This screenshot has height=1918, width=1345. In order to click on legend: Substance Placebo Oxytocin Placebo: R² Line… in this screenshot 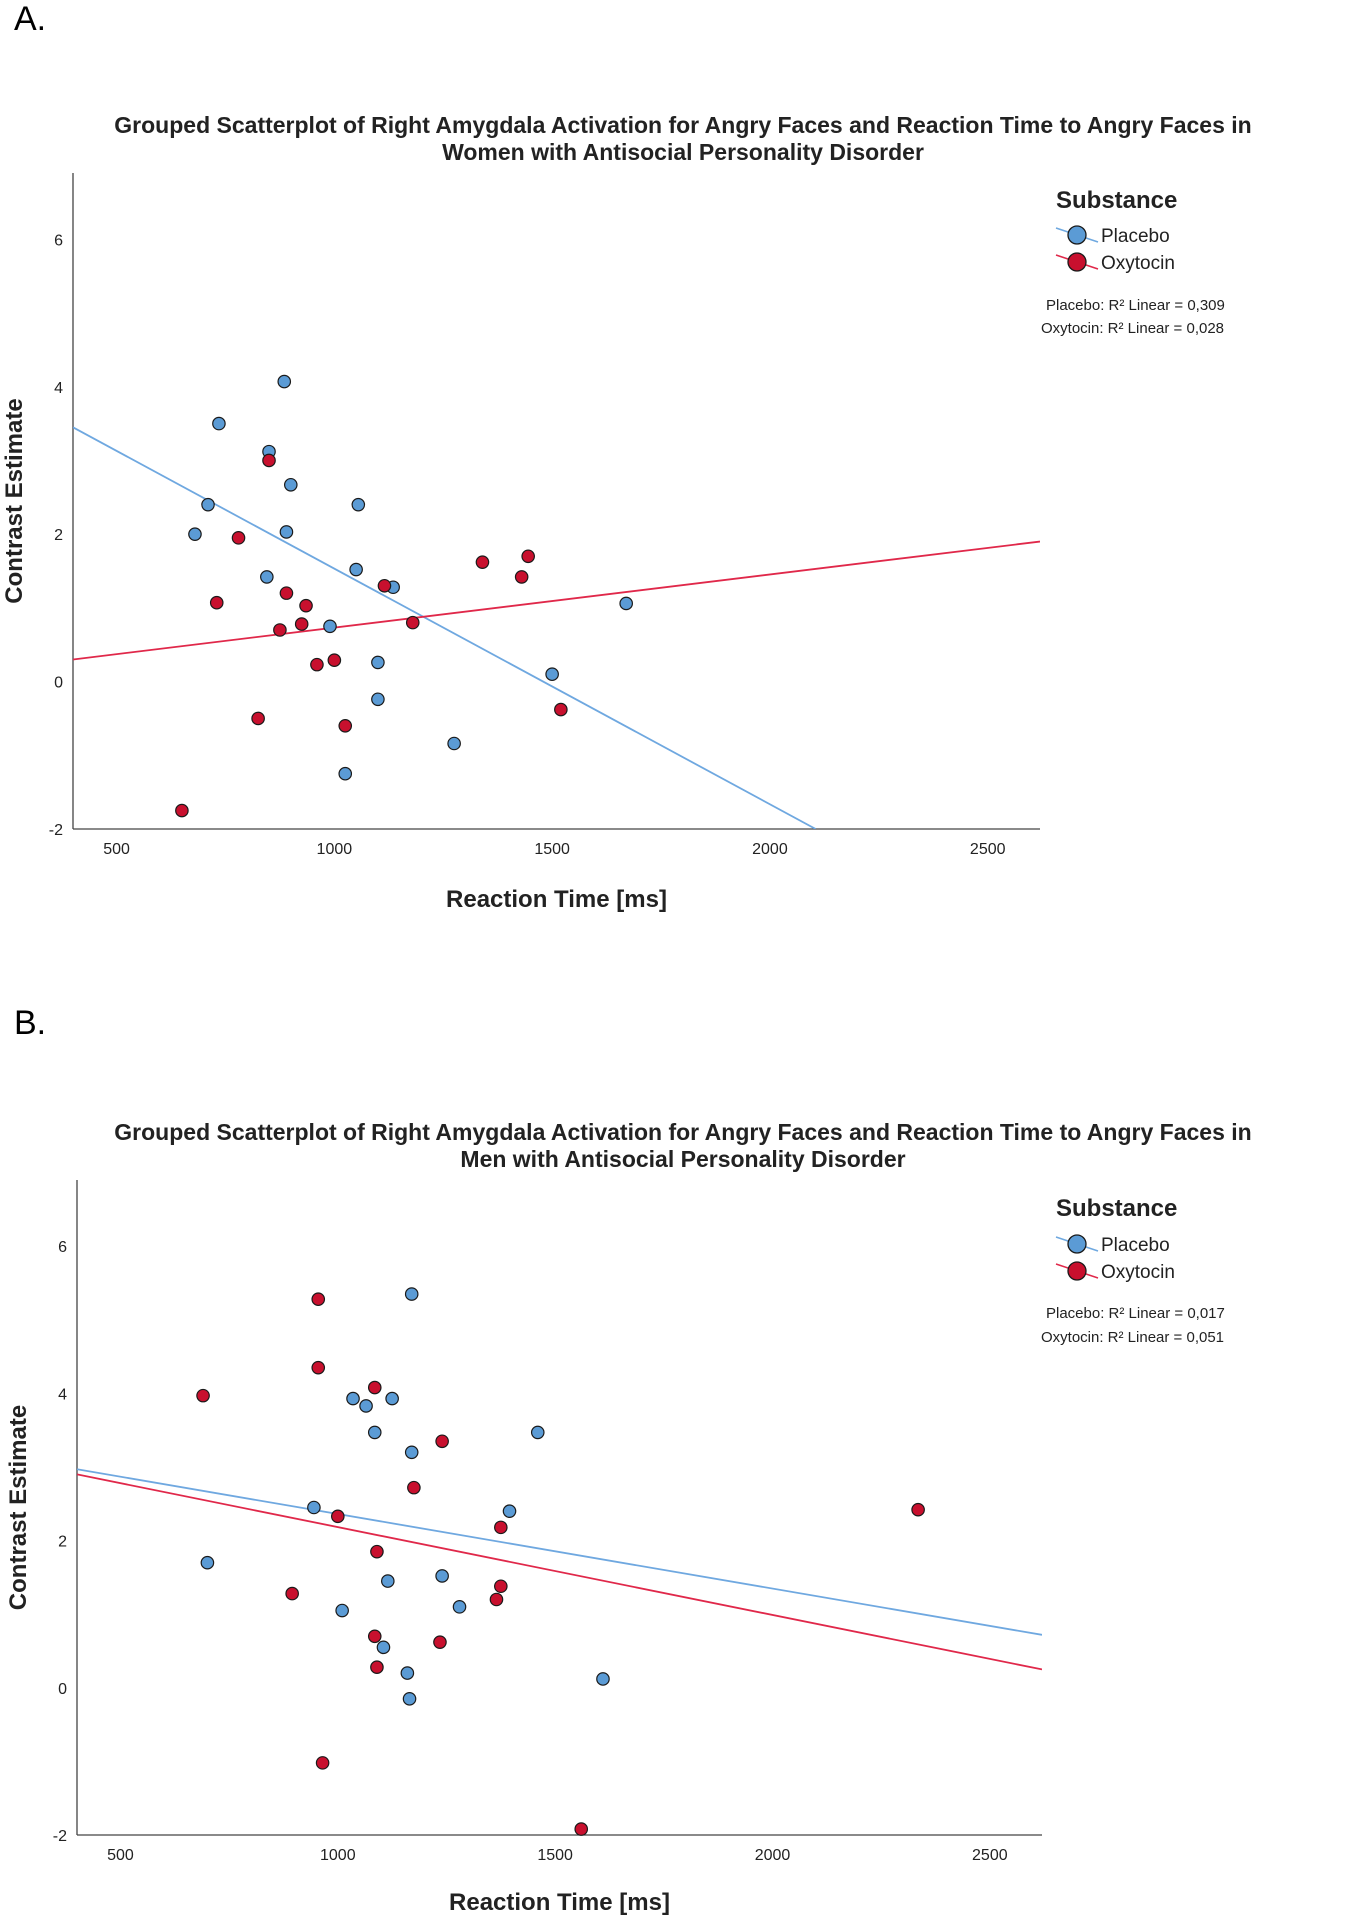, I will do `click(1133, 1270)`.